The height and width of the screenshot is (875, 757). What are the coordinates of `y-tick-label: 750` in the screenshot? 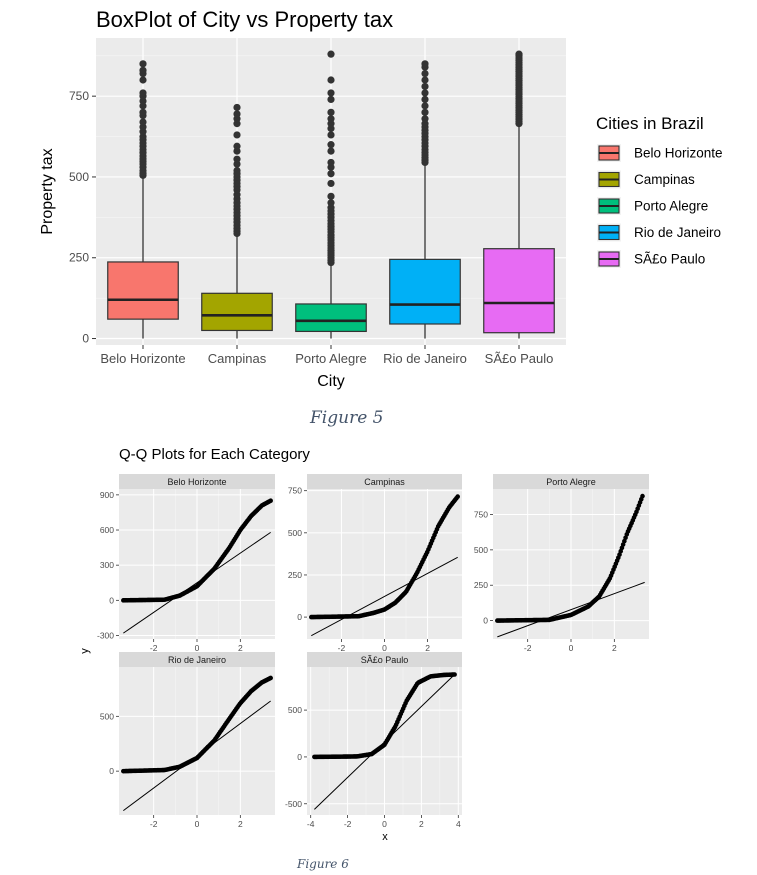 It's located at (481, 514).